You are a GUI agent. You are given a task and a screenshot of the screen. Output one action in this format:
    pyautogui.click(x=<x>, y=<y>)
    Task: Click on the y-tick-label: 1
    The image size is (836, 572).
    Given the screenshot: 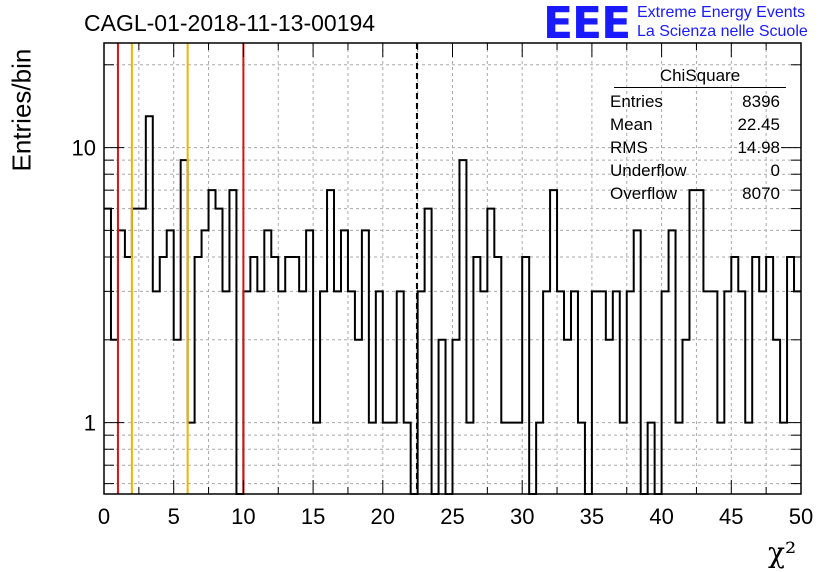 What is the action you would take?
    pyautogui.click(x=90, y=423)
    